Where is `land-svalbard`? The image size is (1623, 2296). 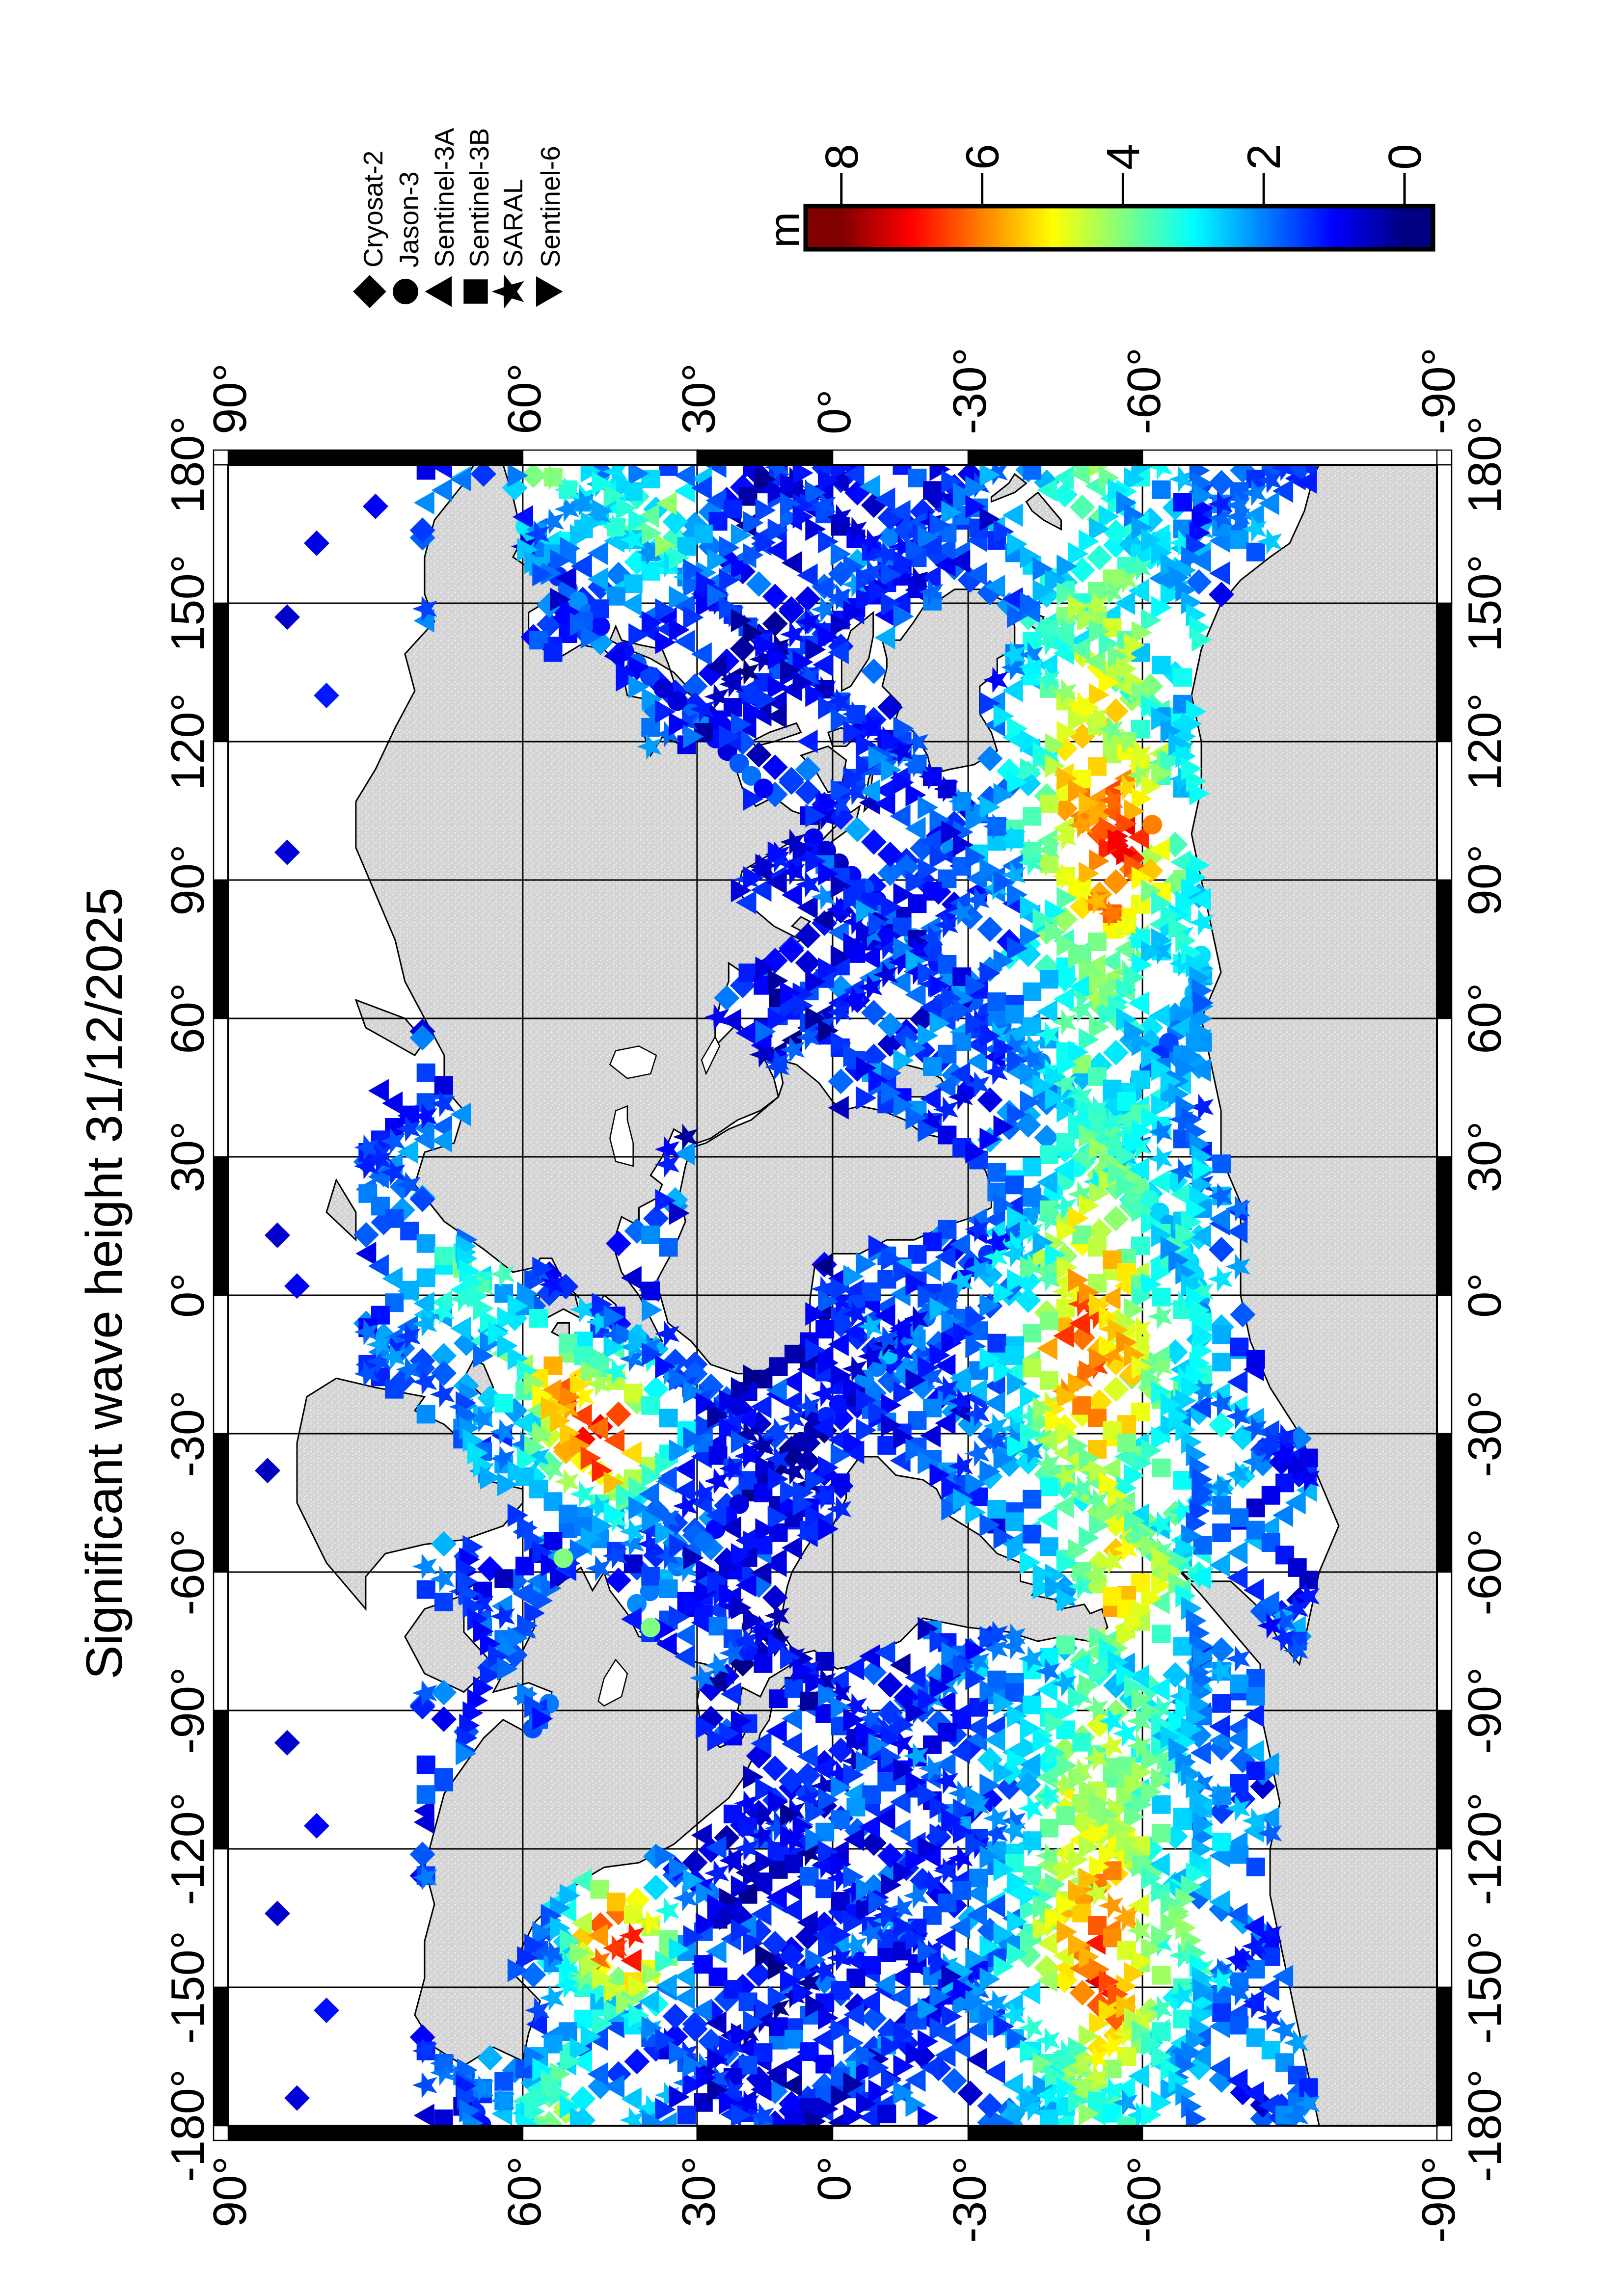
land-svalbard is located at coordinates (341, 1210).